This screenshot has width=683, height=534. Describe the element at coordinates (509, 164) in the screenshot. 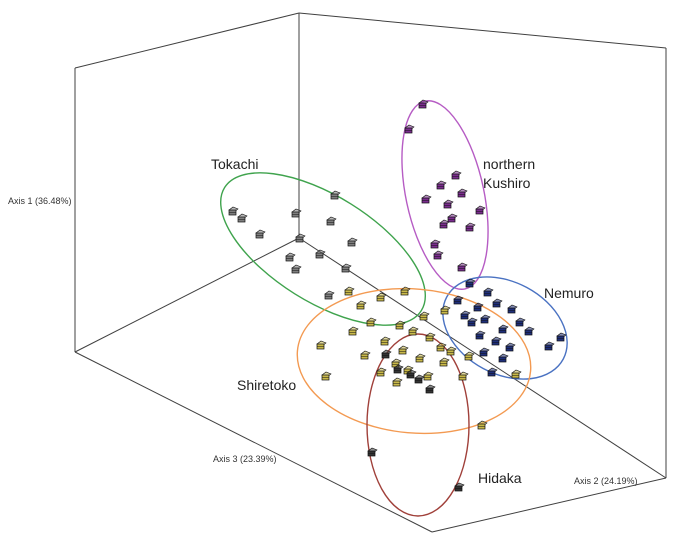

I see `label-northern-kushiro-line-1: northern` at that location.